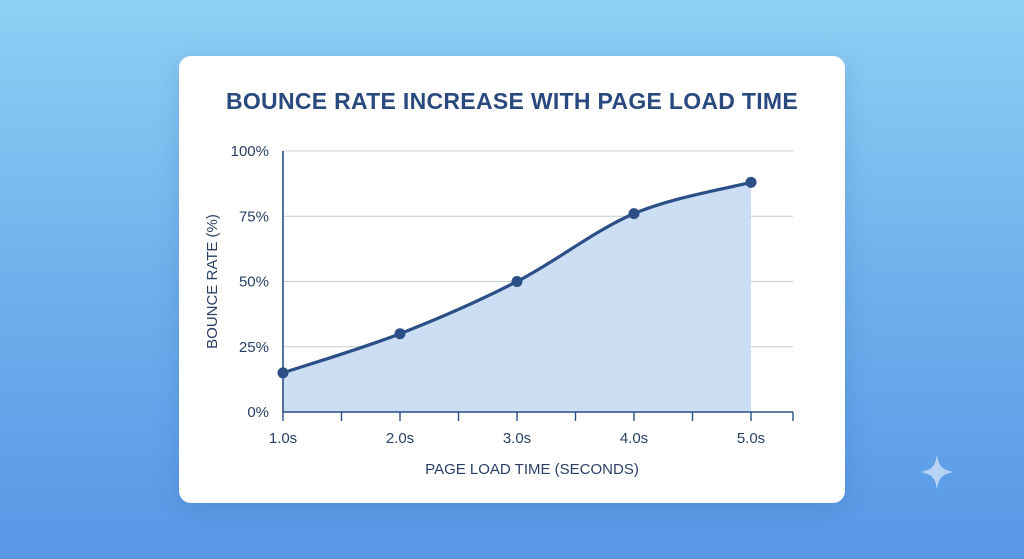  What do you see at coordinates (634, 438) in the screenshot?
I see `x-tick-label-3: 4.0s` at bounding box center [634, 438].